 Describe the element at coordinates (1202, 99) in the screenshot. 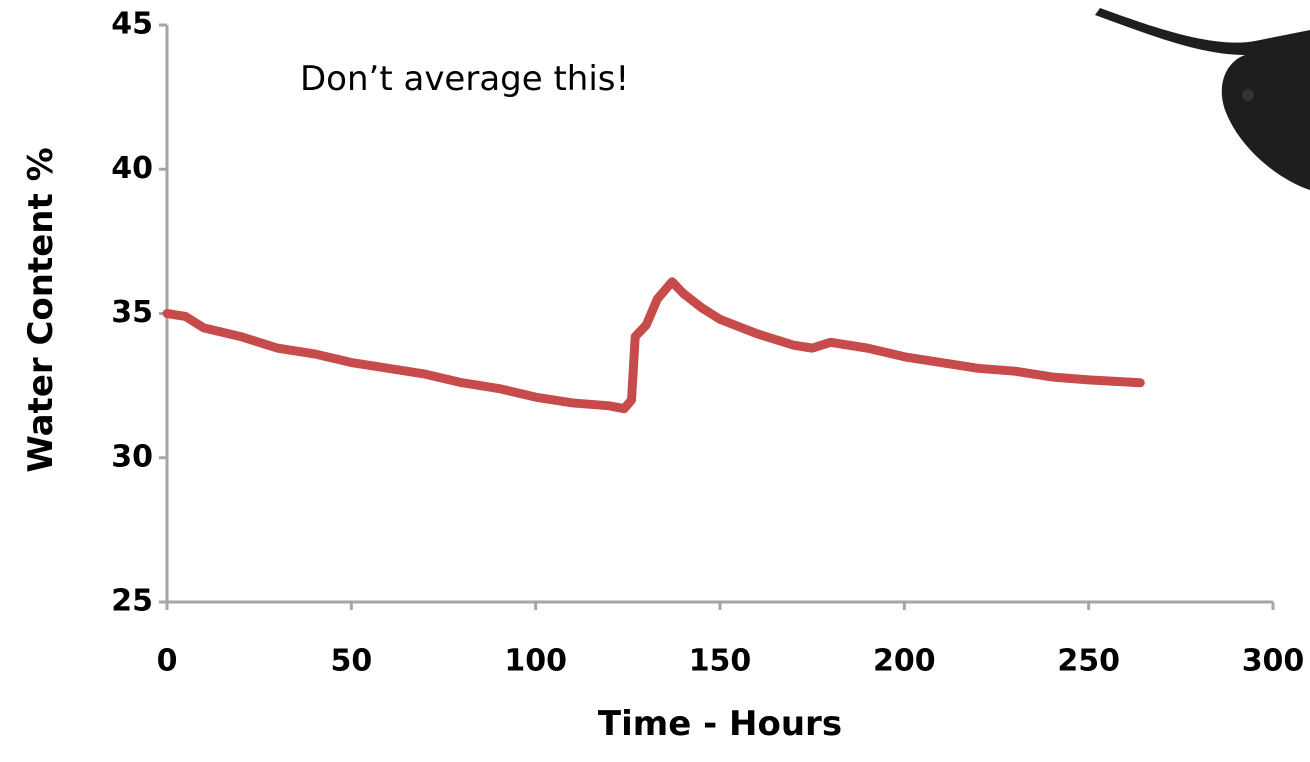

I see `sensor-image` at that location.